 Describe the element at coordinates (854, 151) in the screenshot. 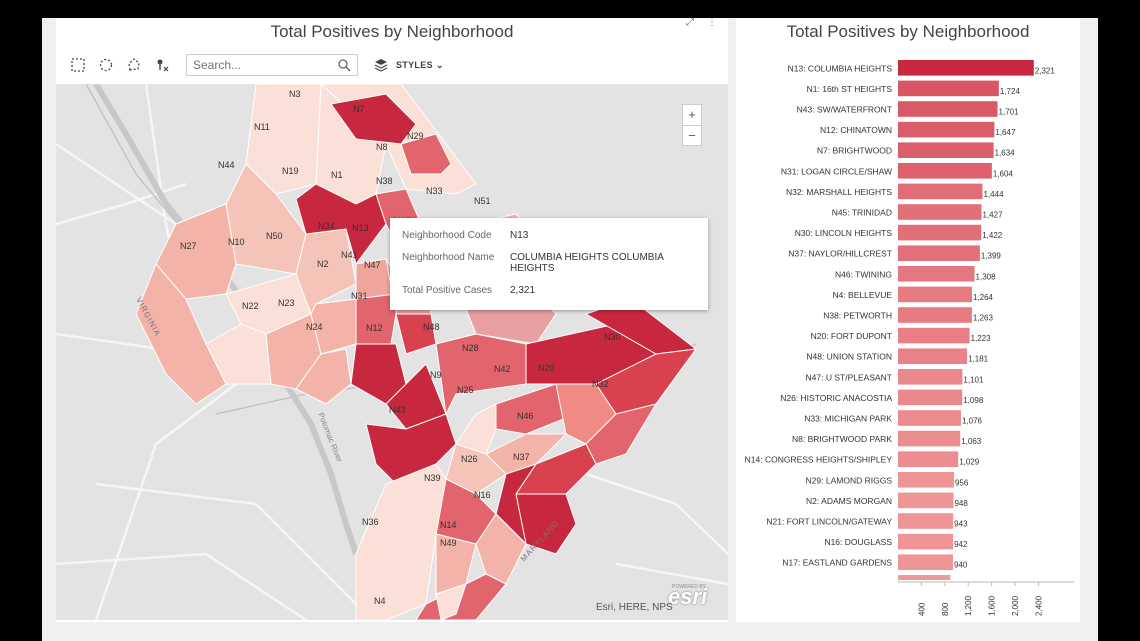

I see `category-label: N7: BRIGHTWOOD` at that location.